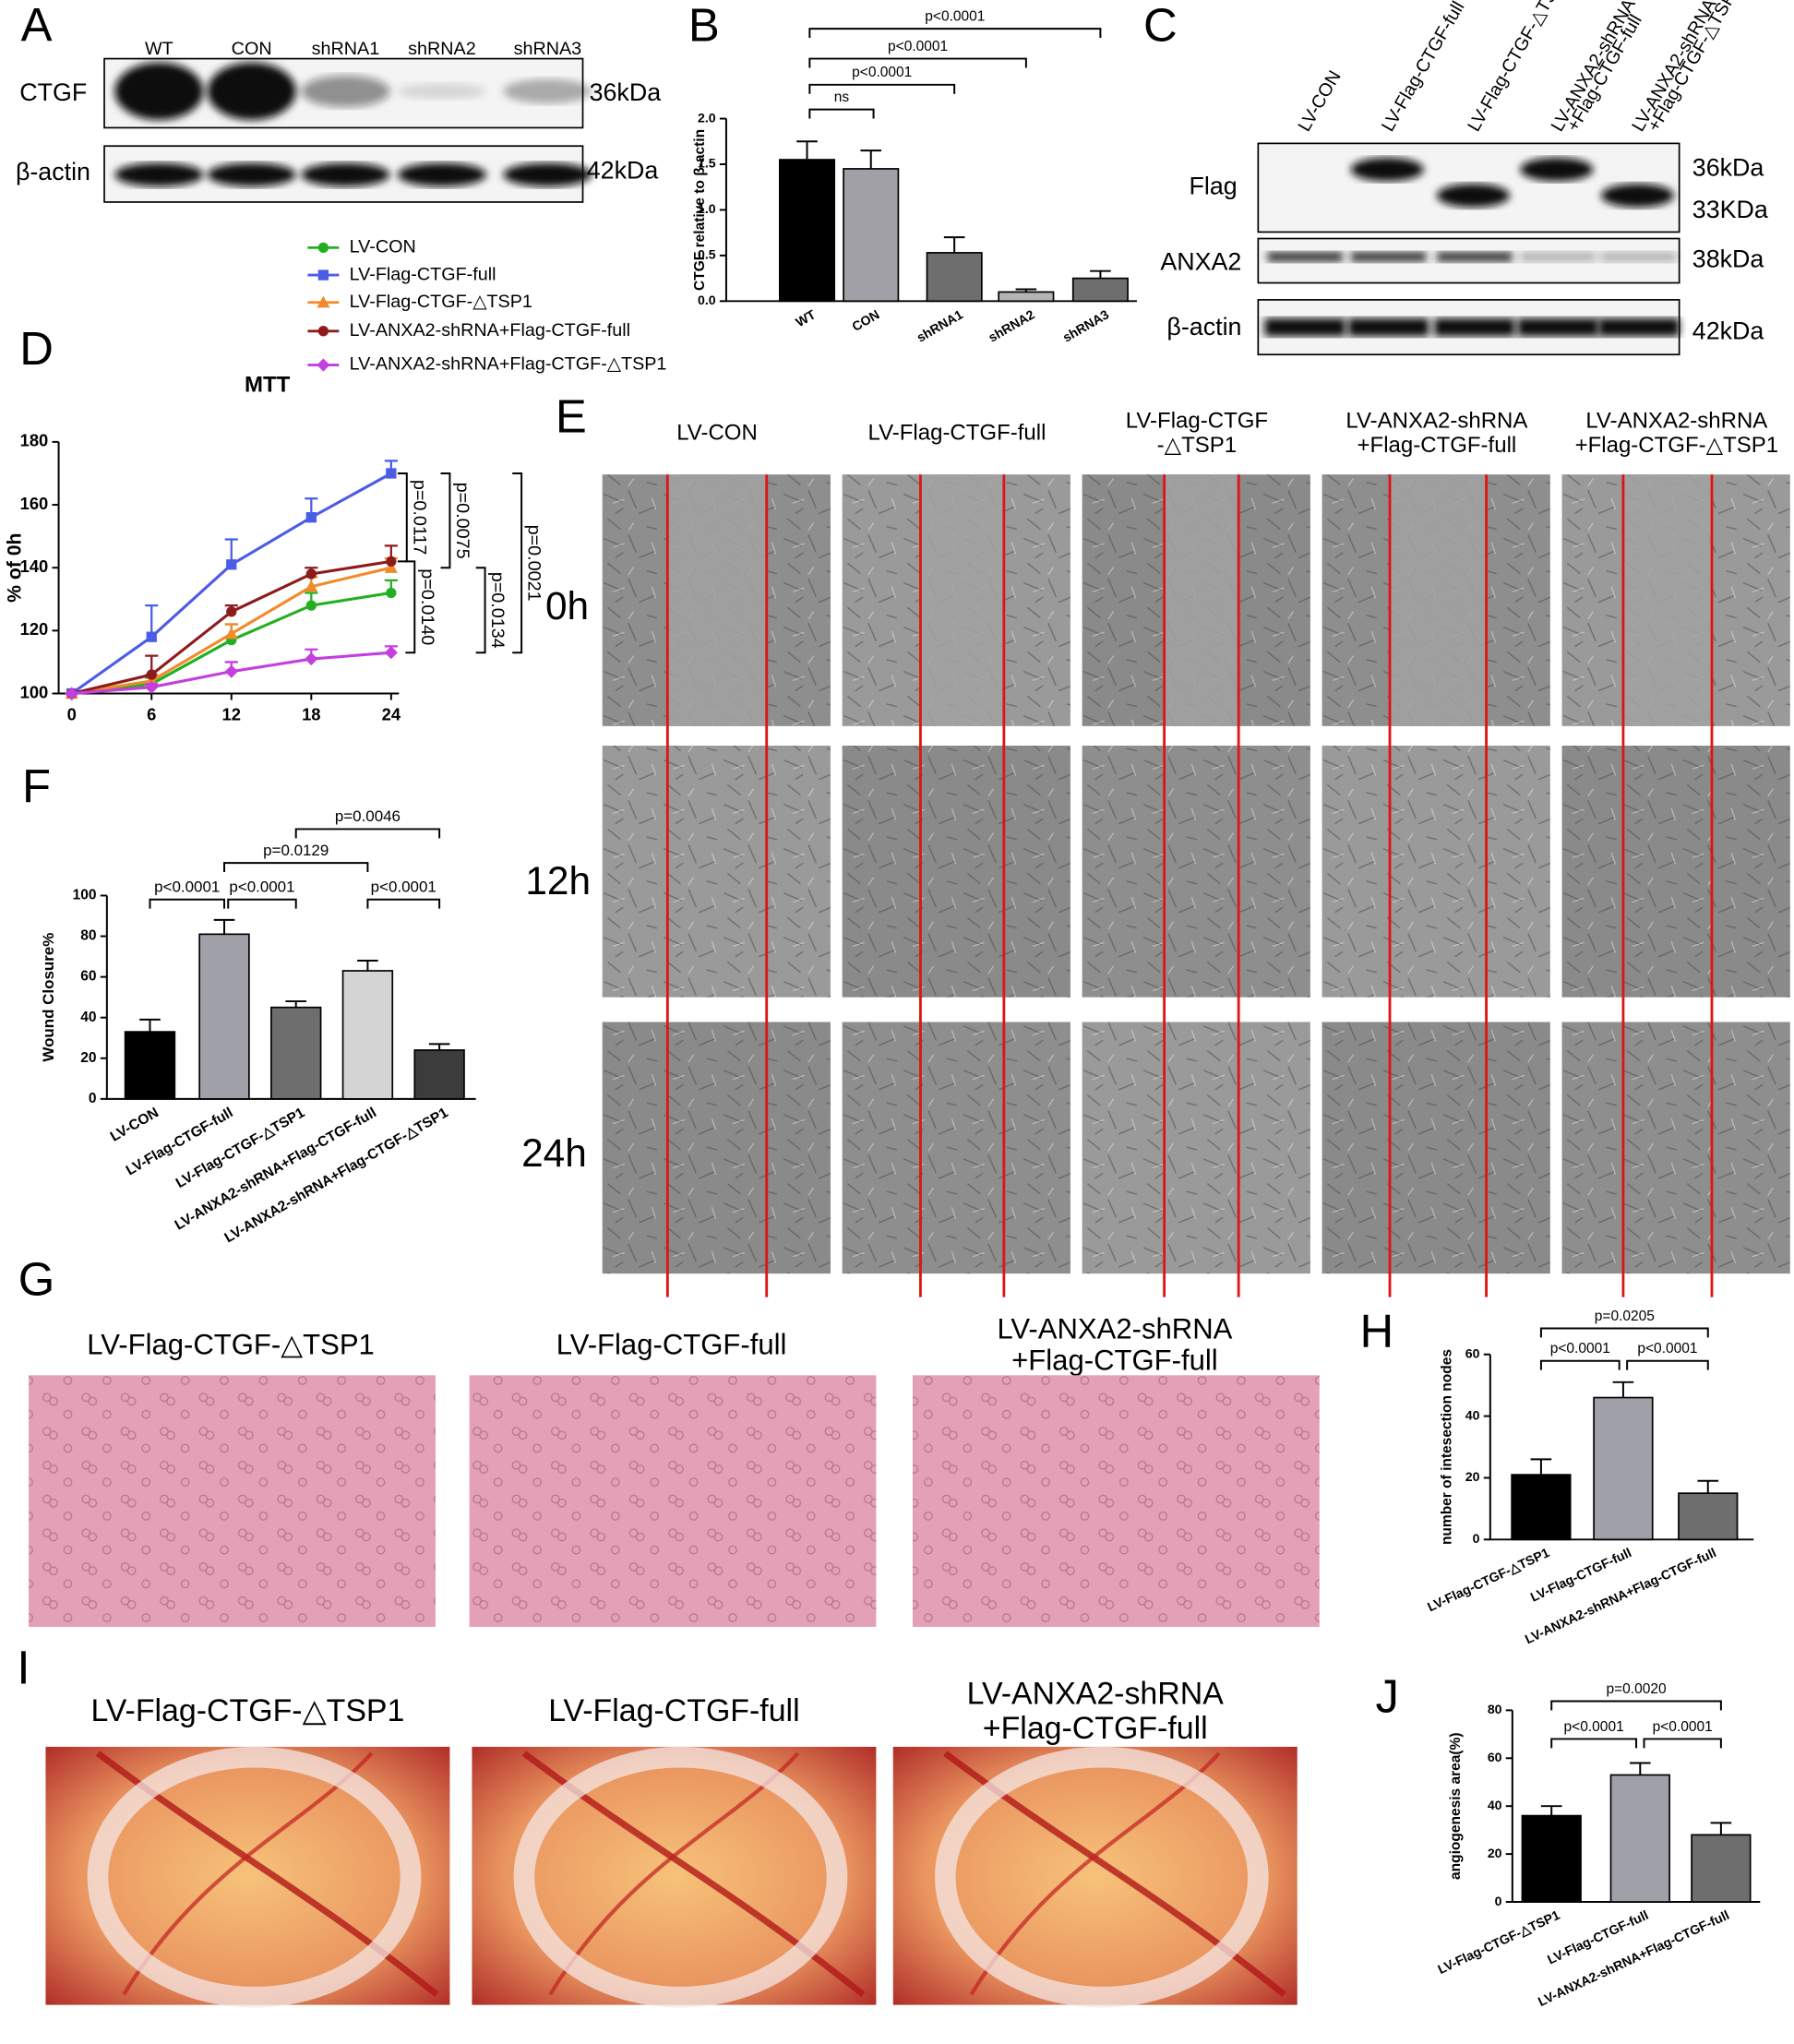 The height and width of the screenshot is (2044, 1794). What do you see at coordinates (1160, 26) in the screenshot?
I see `panel-letter: C` at bounding box center [1160, 26].